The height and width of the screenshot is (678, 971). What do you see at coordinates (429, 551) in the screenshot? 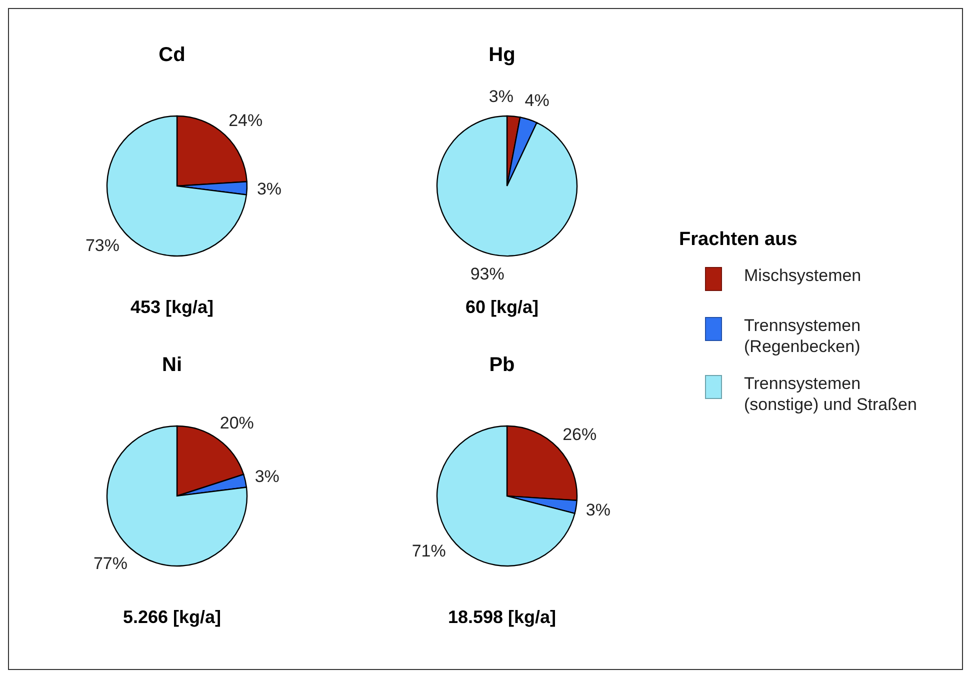
I see `data-label: 71%` at bounding box center [429, 551].